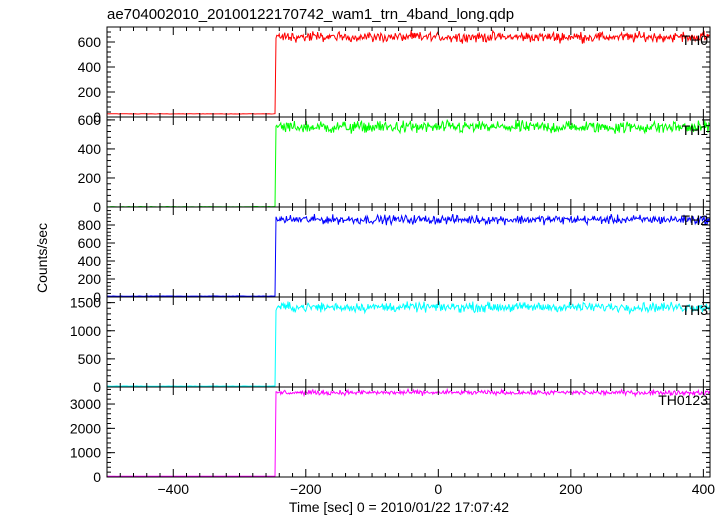 The height and width of the screenshot is (516, 723). What do you see at coordinates (695, 220) in the screenshot?
I see `series-label-th2: TH2` at bounding box center [695, 220].